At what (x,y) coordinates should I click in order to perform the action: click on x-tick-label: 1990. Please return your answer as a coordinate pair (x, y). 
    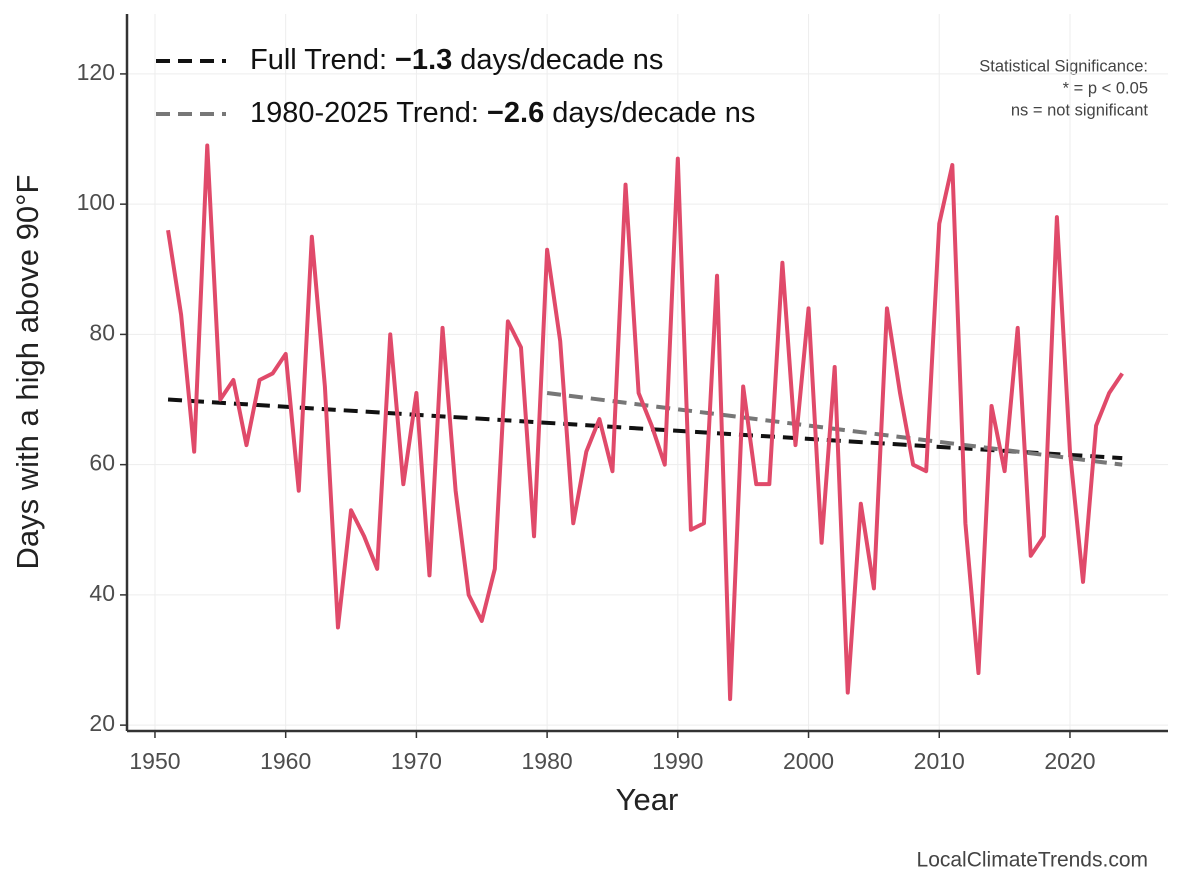
    Looking at the image, I should click on (677, 761).